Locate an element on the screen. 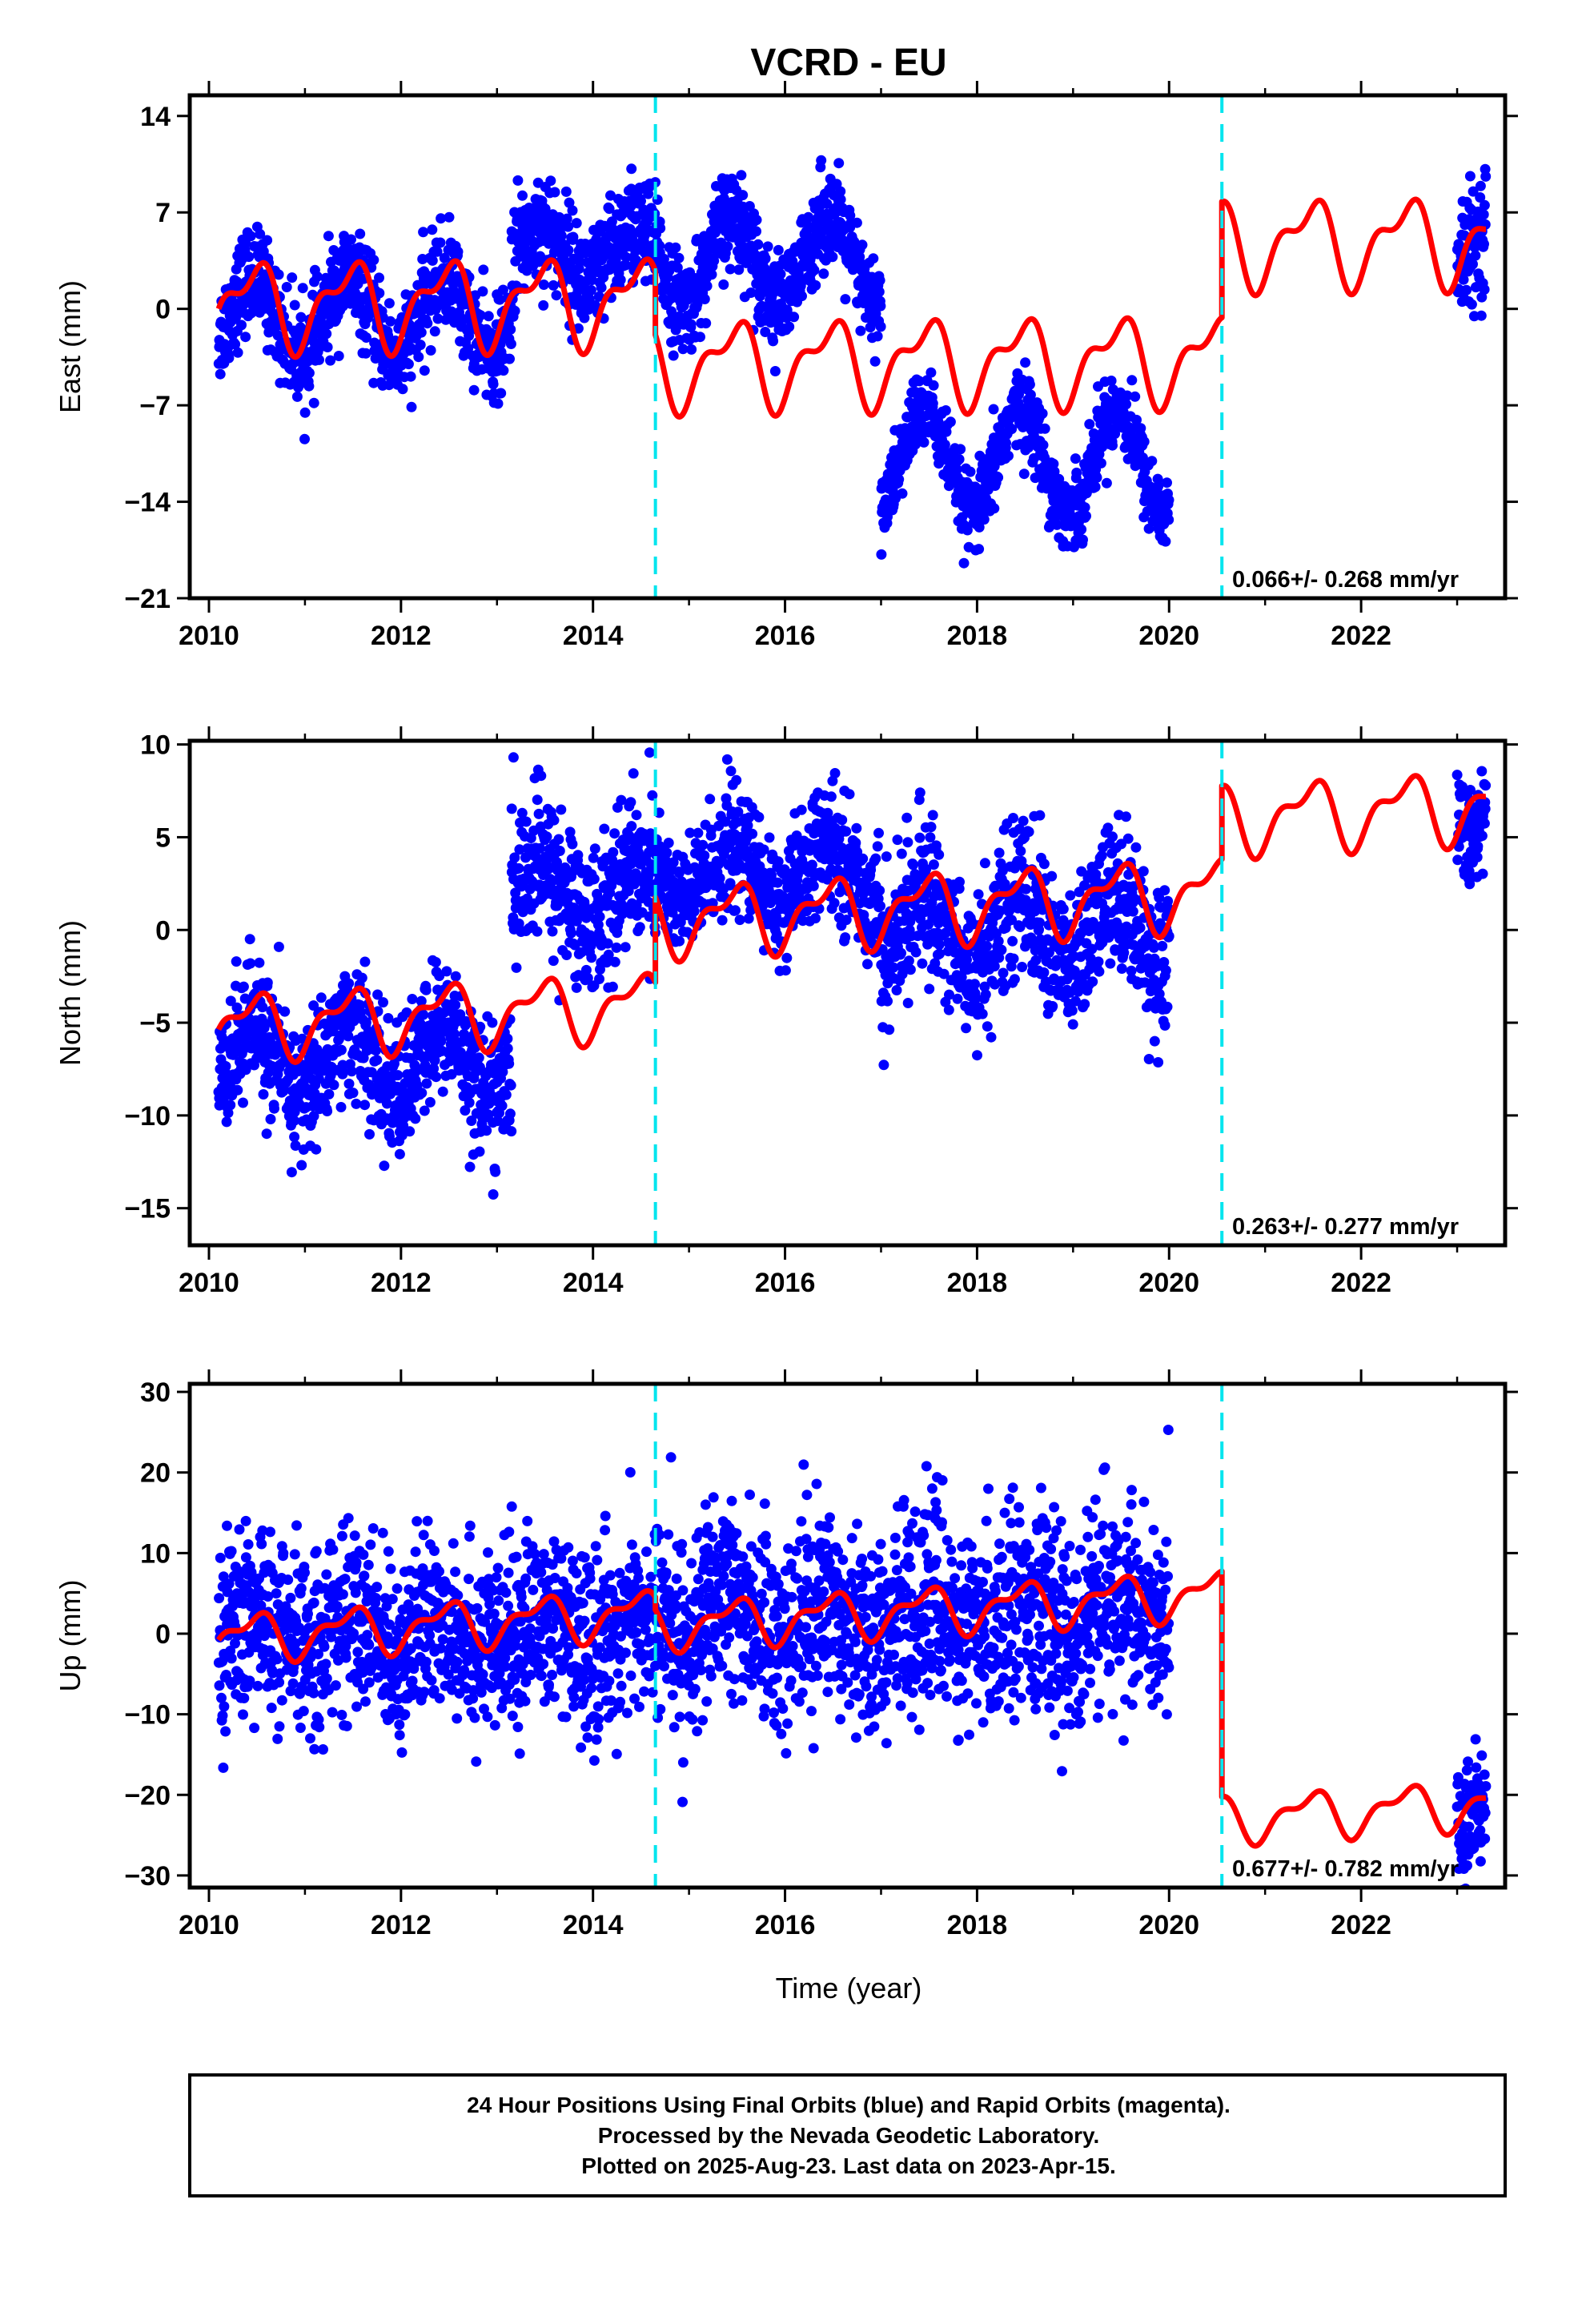 This screenshot has height=2324, width=1582. x-tick-label: 2022 is located at coordinates (1361, 636).